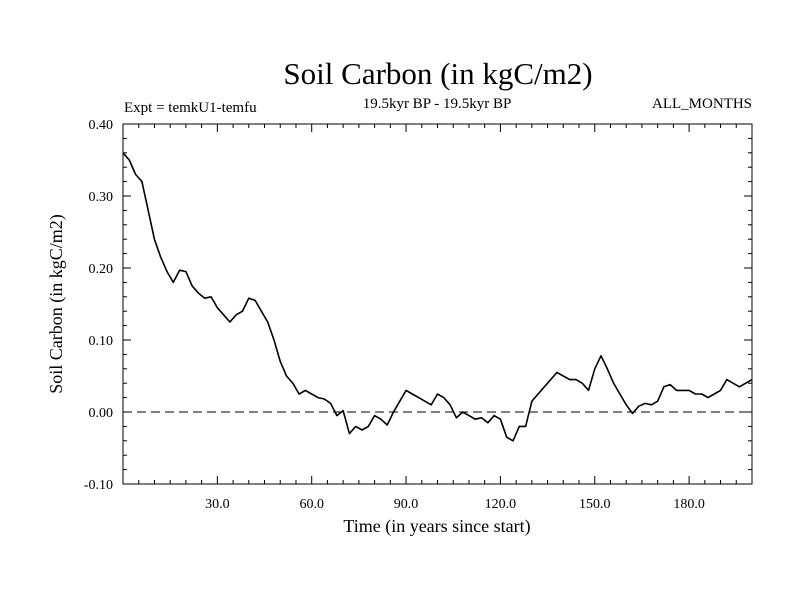 The height and width of the screenshot is (600, 800). What do you see at coordinates (101, 197) in the screenshot?
I see `y-tick-label: 0.30` at bounding box center [101, 197].